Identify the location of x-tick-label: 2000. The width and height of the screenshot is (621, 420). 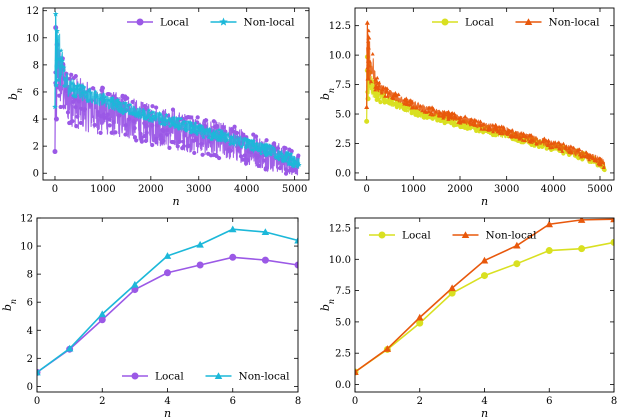
(150, 189).